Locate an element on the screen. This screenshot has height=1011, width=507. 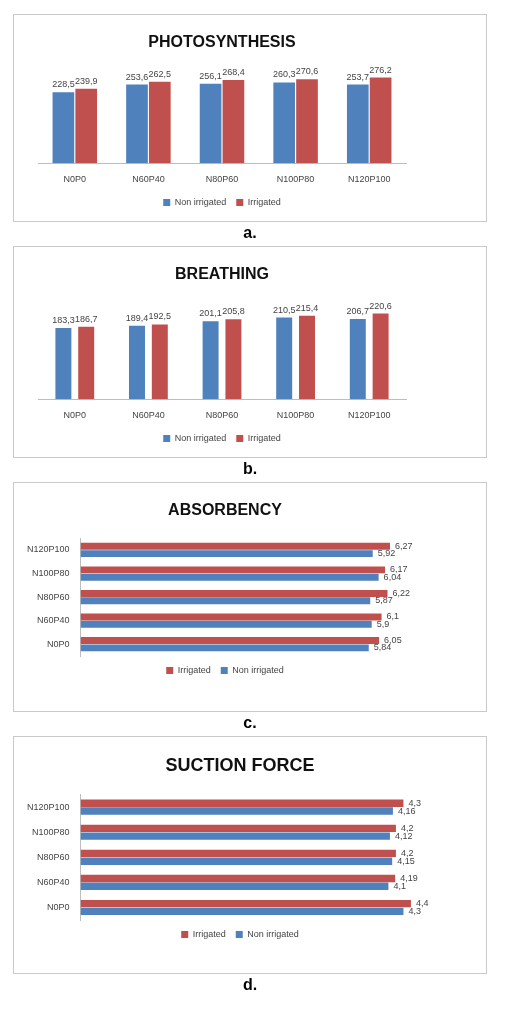
data-label: 4,2 is located at coordinates (407, 827).